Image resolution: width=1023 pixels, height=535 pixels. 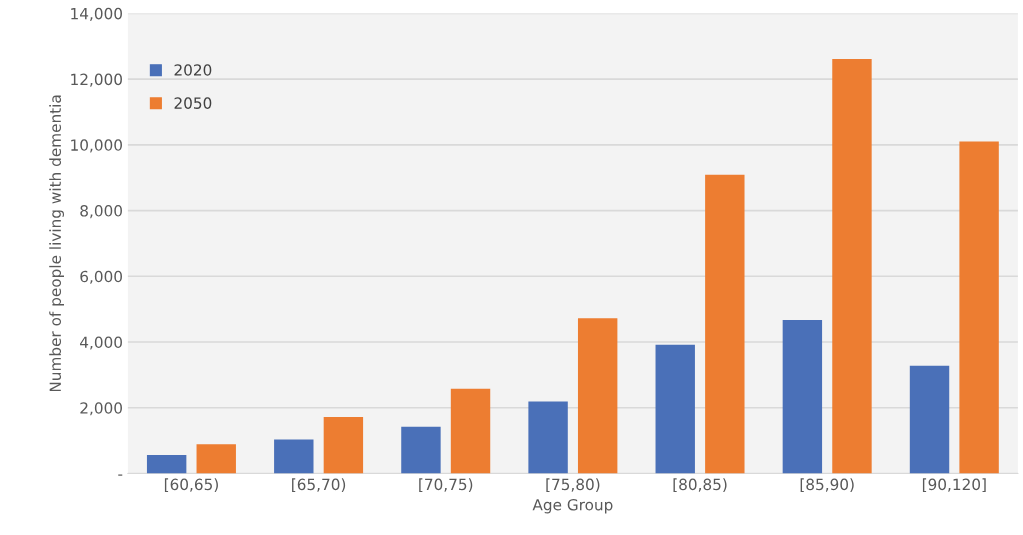 What do you see at coordinates (101, 343) in the screenshot?
I see `y-tick-label: 4,000` at bounding box center [101, 343].